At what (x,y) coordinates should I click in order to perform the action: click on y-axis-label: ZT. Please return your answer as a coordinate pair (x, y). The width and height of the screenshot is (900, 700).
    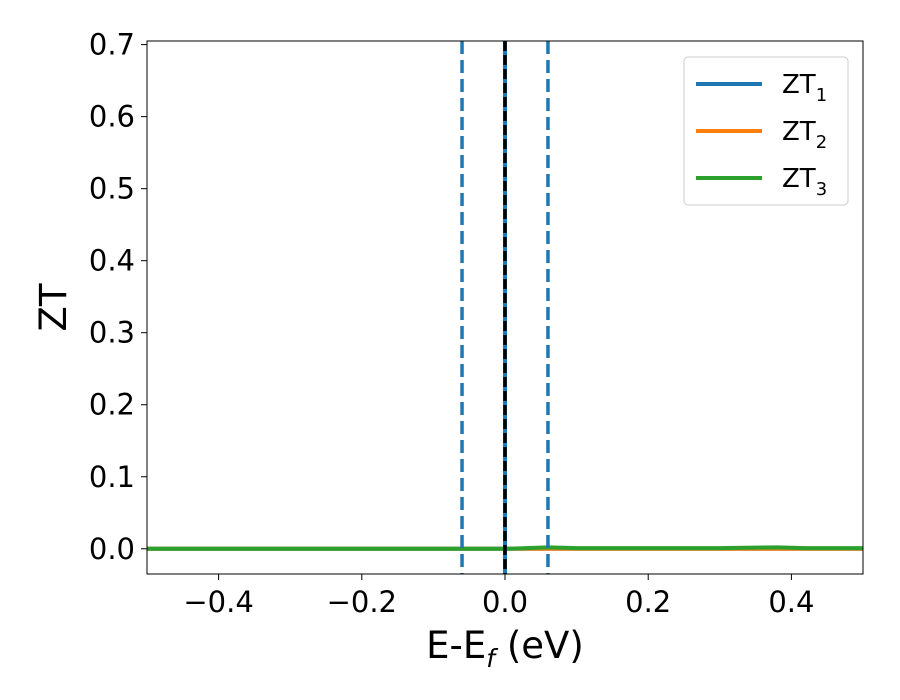
    Looking at the image, I should click on (53, 307).